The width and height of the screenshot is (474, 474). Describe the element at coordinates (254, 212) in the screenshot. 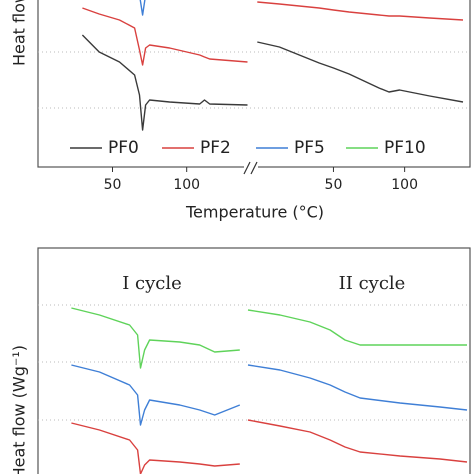

I see `x-axis-label: Temperature (°C)` at that location.